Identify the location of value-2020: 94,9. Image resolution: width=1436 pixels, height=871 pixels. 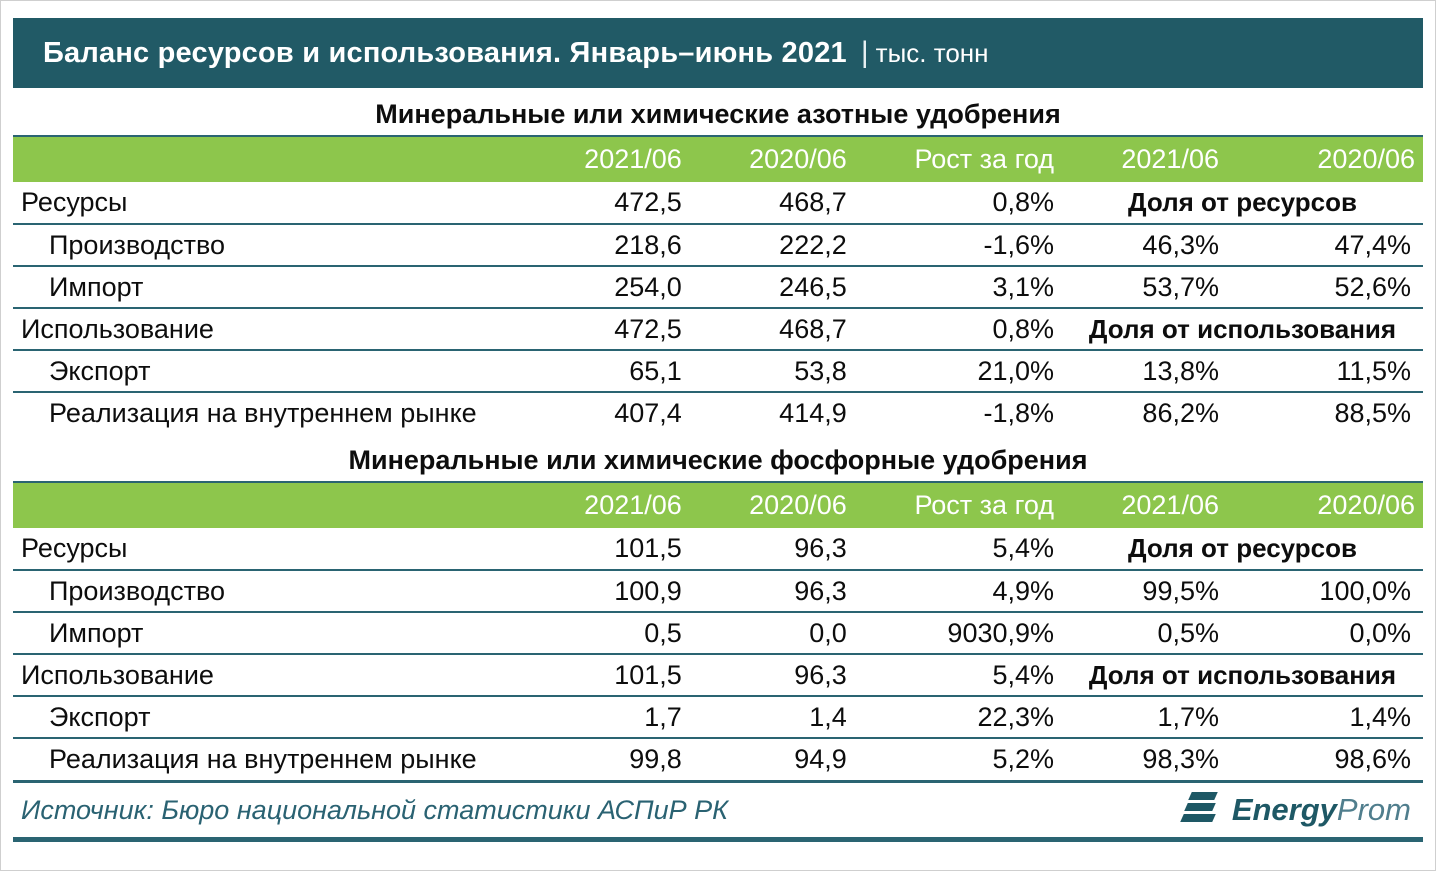
(820, 759).